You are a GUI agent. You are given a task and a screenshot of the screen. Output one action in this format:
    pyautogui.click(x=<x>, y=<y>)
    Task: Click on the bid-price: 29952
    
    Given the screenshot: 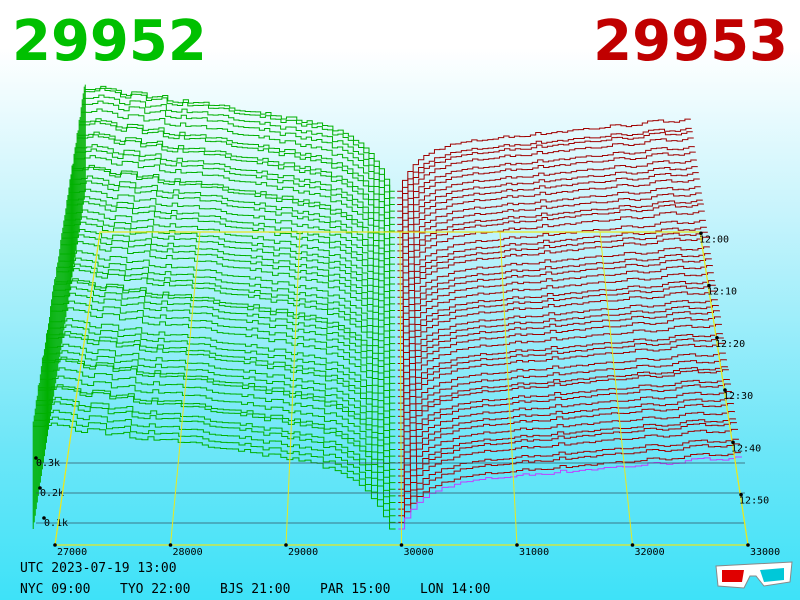 What is the action you would take?
    pyautogui.click(x=109, y=41)
    